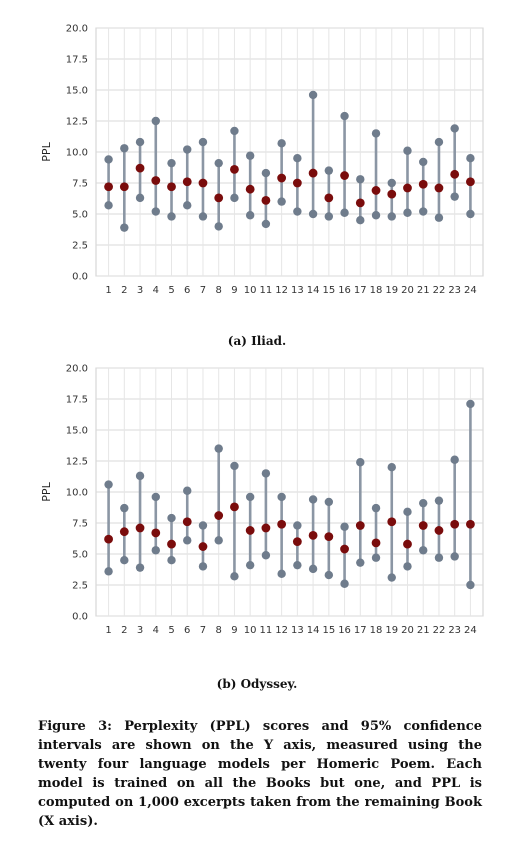 The width and height of the screenshot is (514, 848). I want to click on odyssey-x-tick-label: 3, so click(140, 630).